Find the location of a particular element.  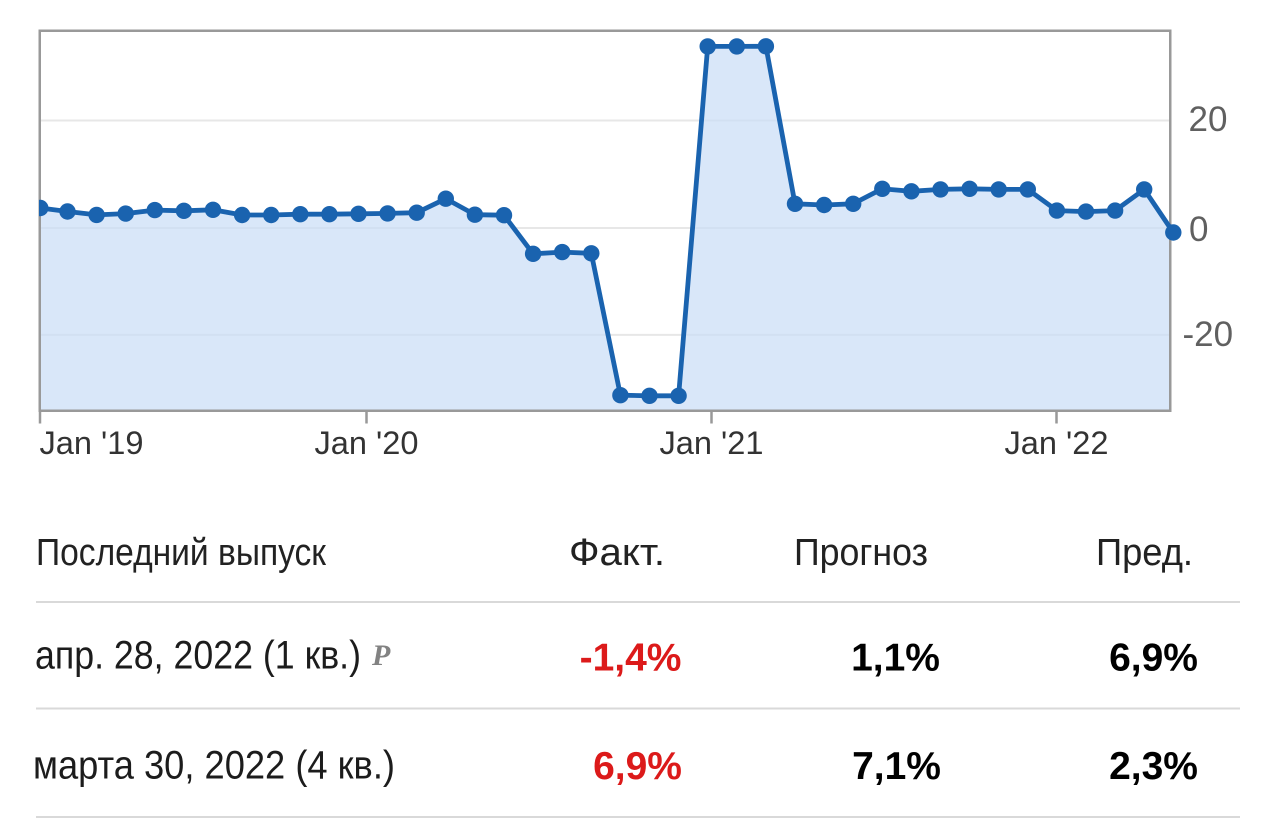

svg-text: Последний выпуск is located at coordinates (181, 553).